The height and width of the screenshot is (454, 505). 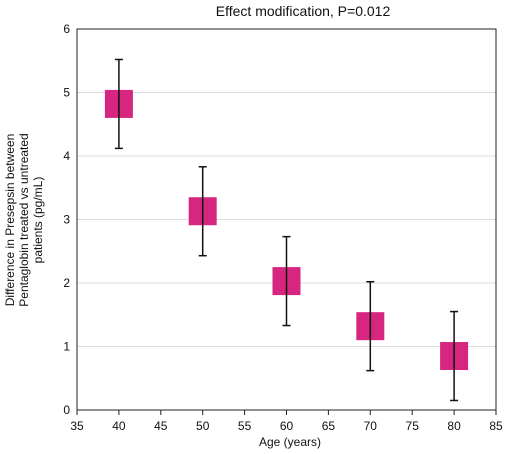 What do you see at coordinates (66, 283) in the screenshot?
I see `y-tick-label-2: 2` at bounding box center [66, 283].